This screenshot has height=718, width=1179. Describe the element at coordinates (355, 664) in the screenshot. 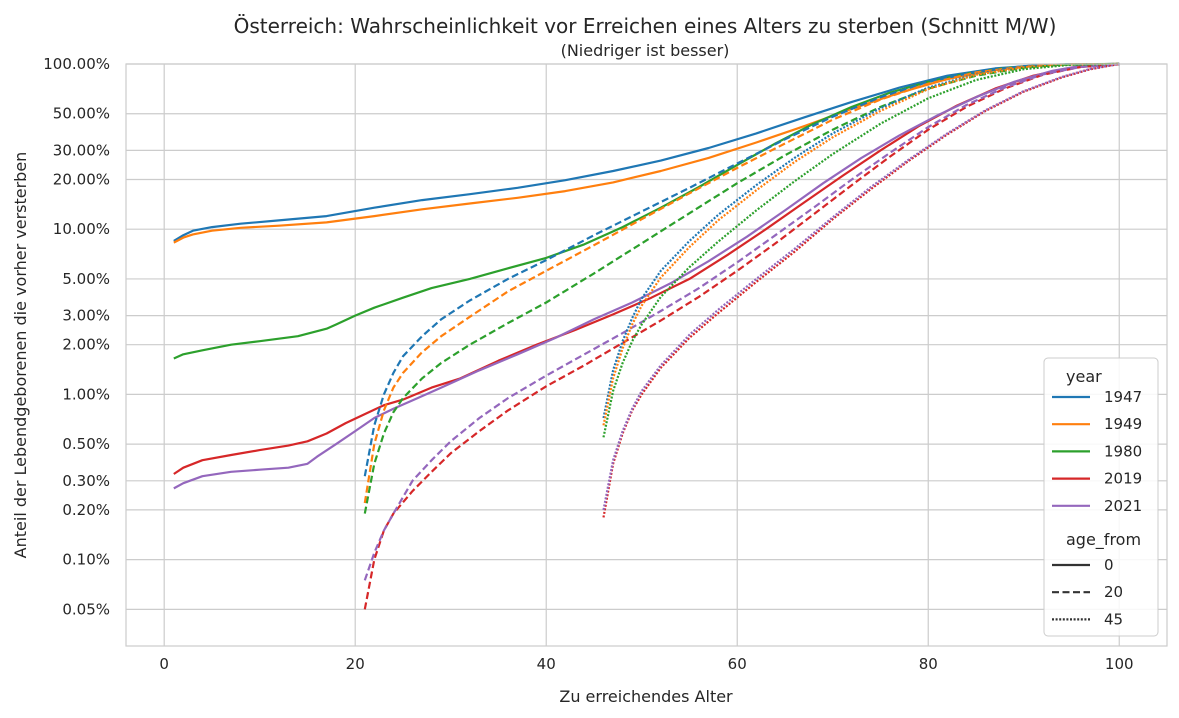

I see `x-tick-label: 20` at that location.